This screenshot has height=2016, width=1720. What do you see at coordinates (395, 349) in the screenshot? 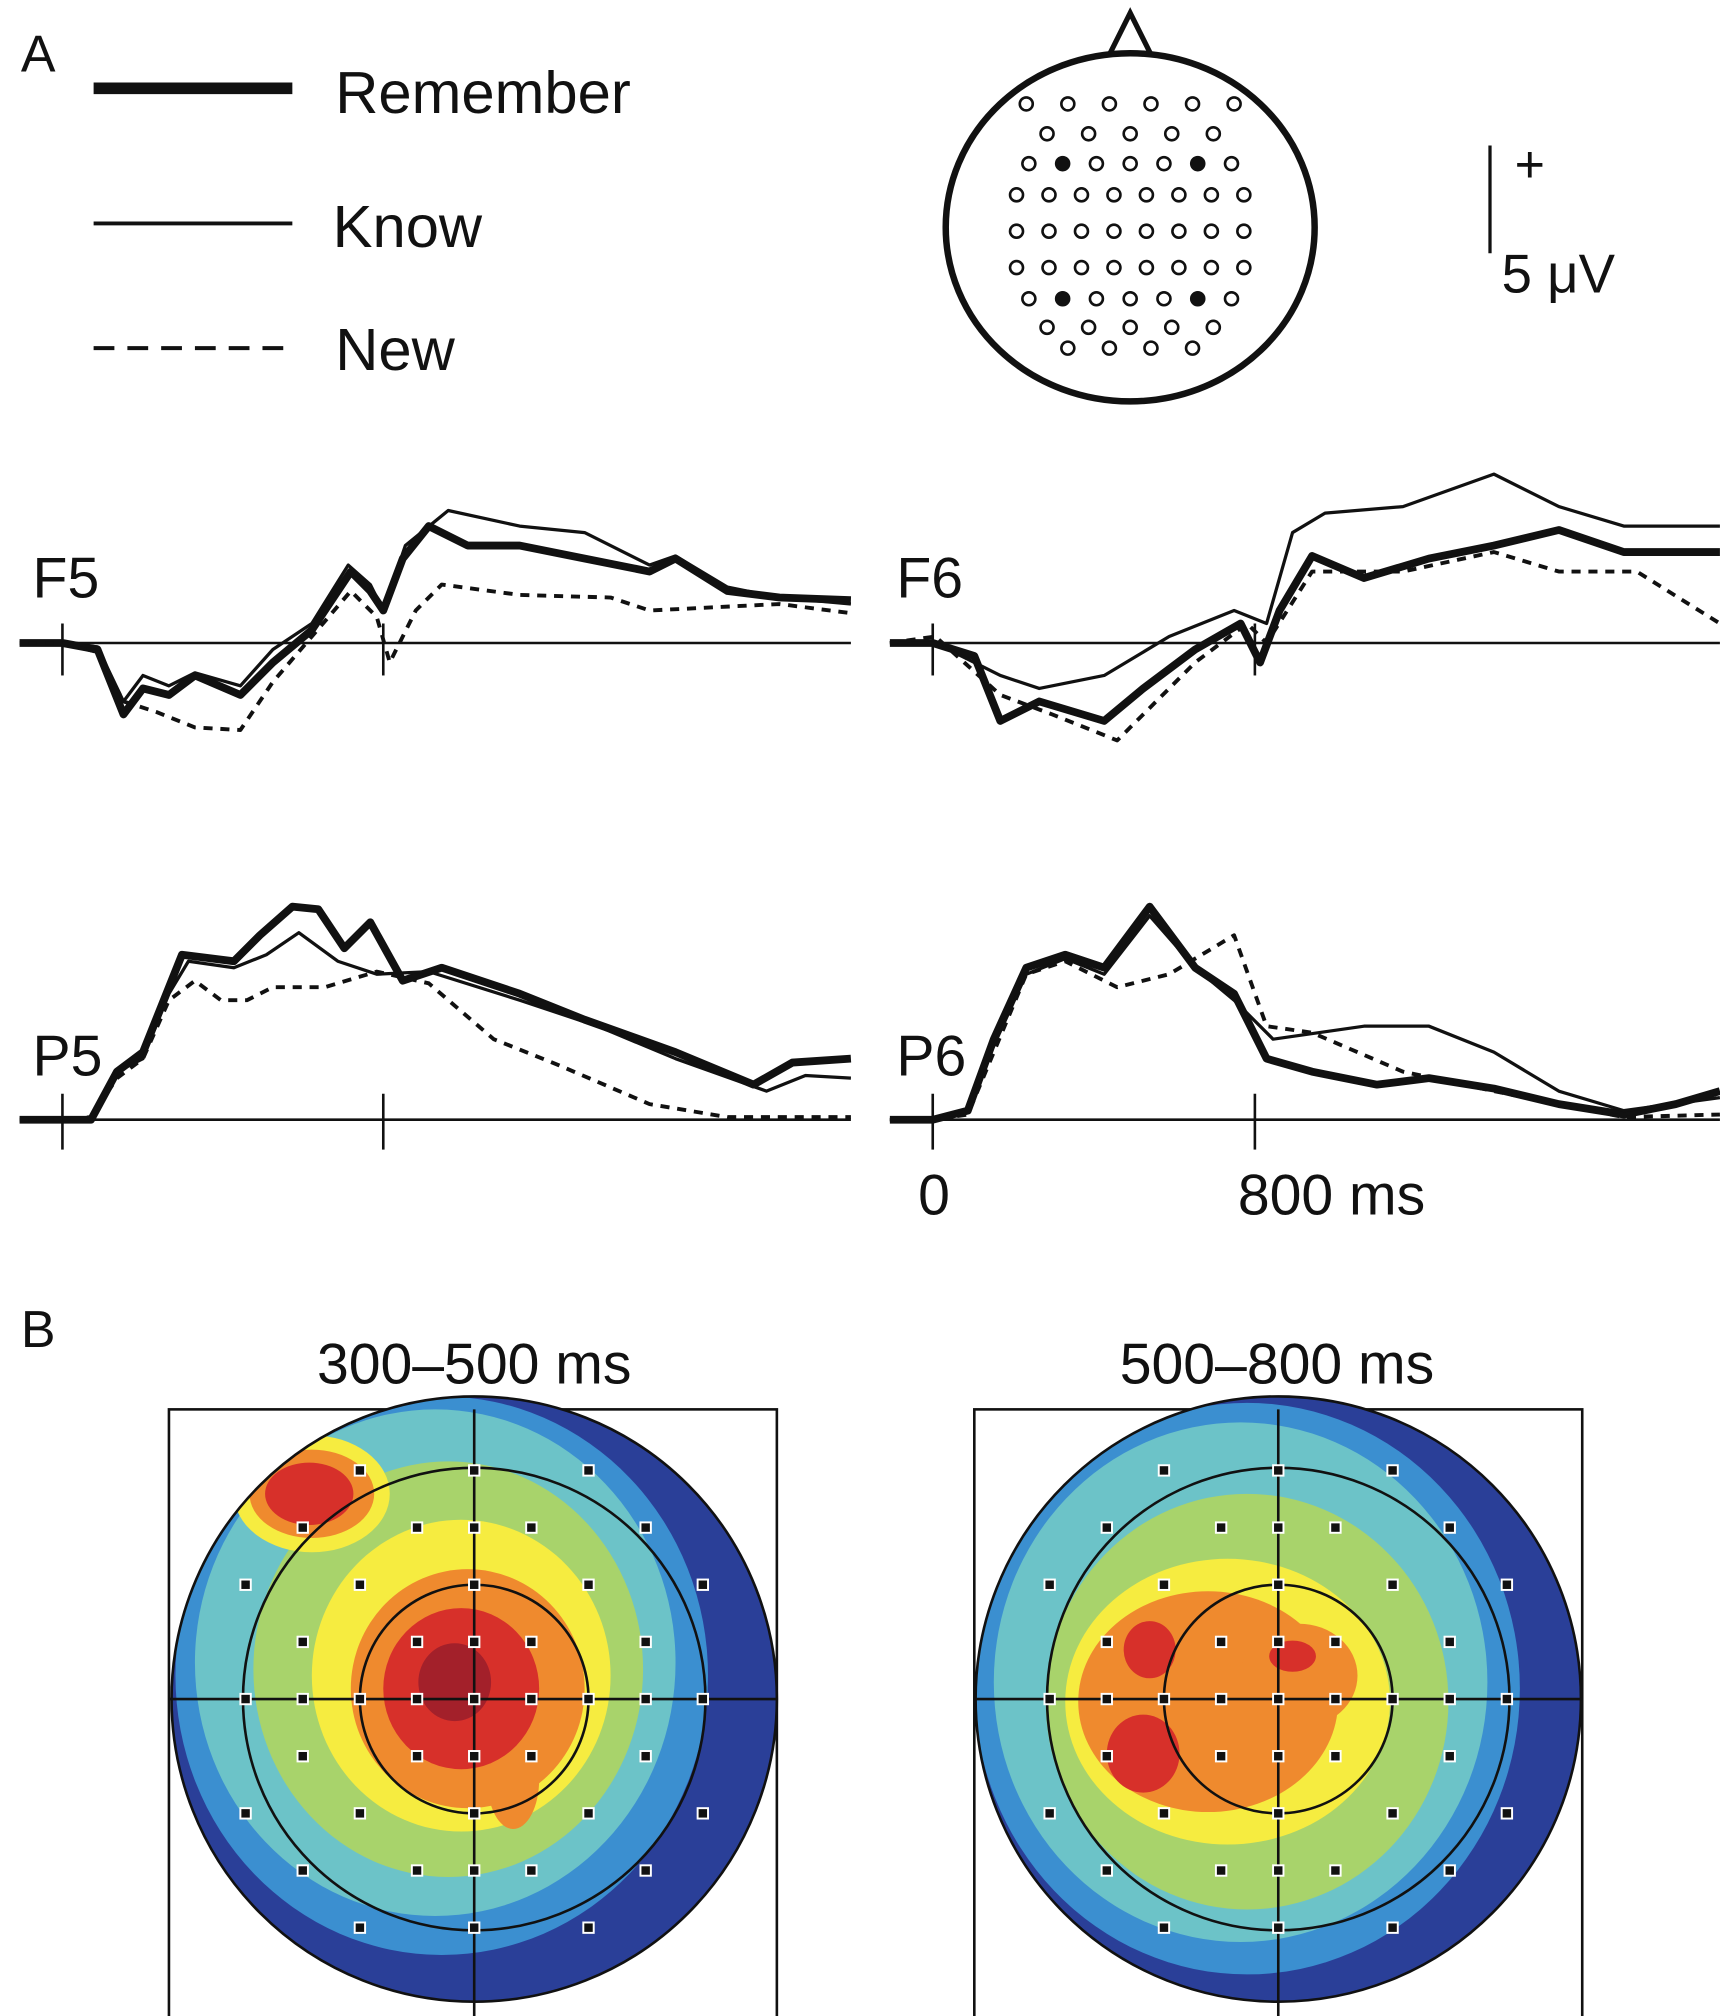
I see `legend-label: New` at bounding box center [395, 349].